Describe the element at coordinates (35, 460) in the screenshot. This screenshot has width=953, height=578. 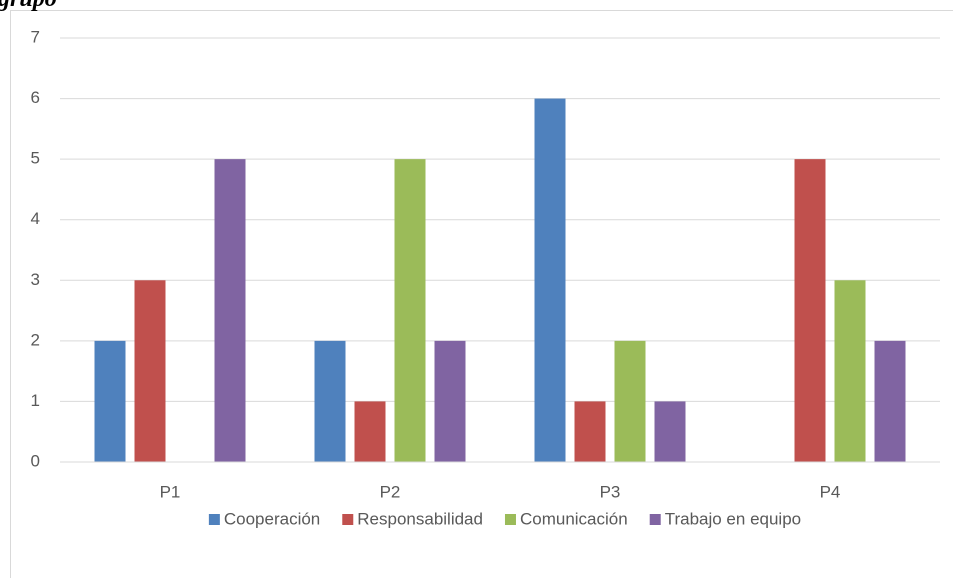
I see `y-tick-label: 0` at that location.